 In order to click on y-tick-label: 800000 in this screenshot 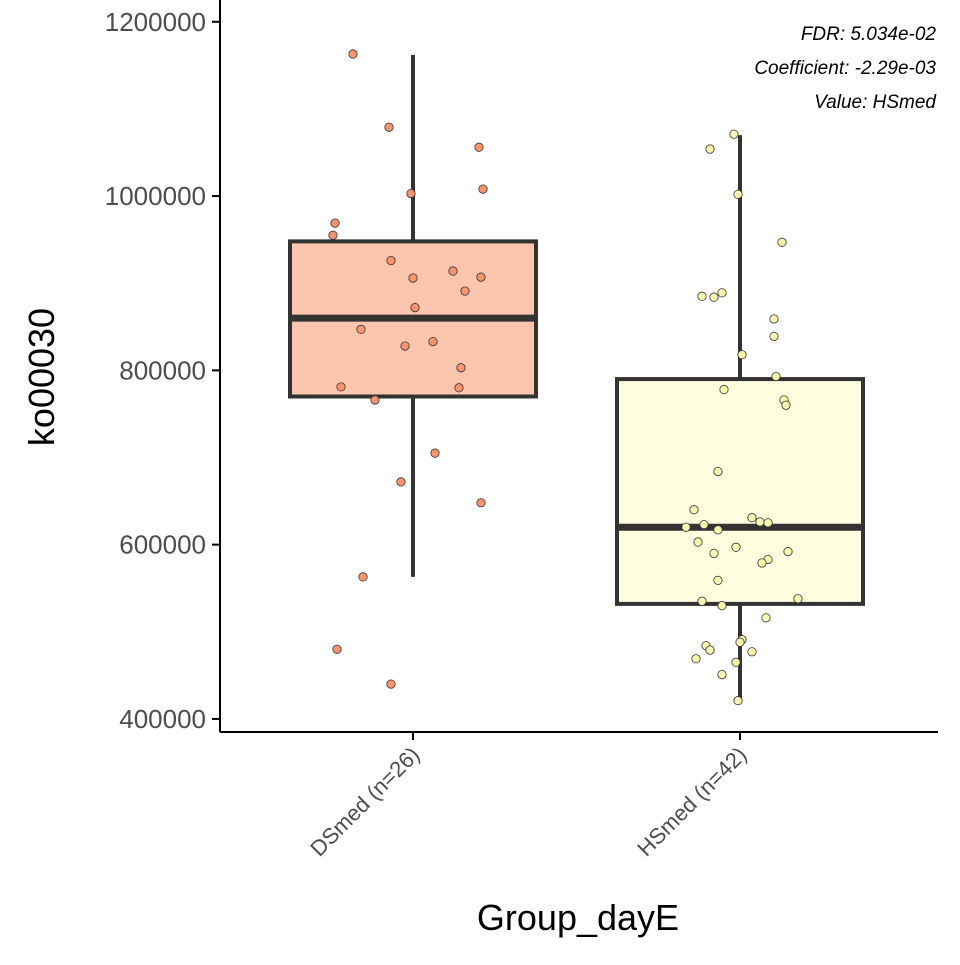, I will do `click(162, 370)`.